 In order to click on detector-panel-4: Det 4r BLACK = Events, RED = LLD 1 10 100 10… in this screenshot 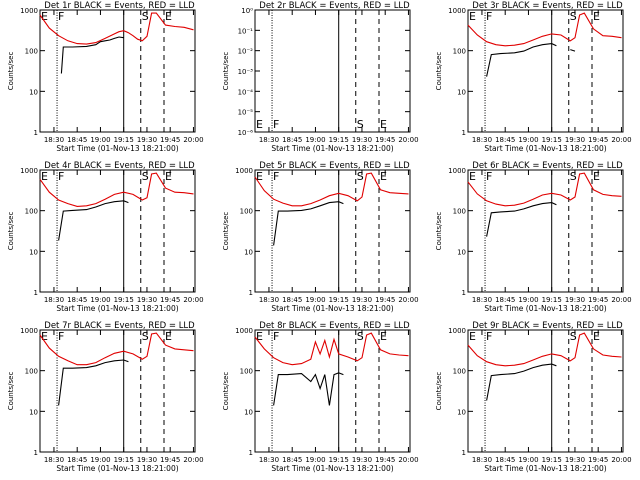, I will do `click(105, 237)`.